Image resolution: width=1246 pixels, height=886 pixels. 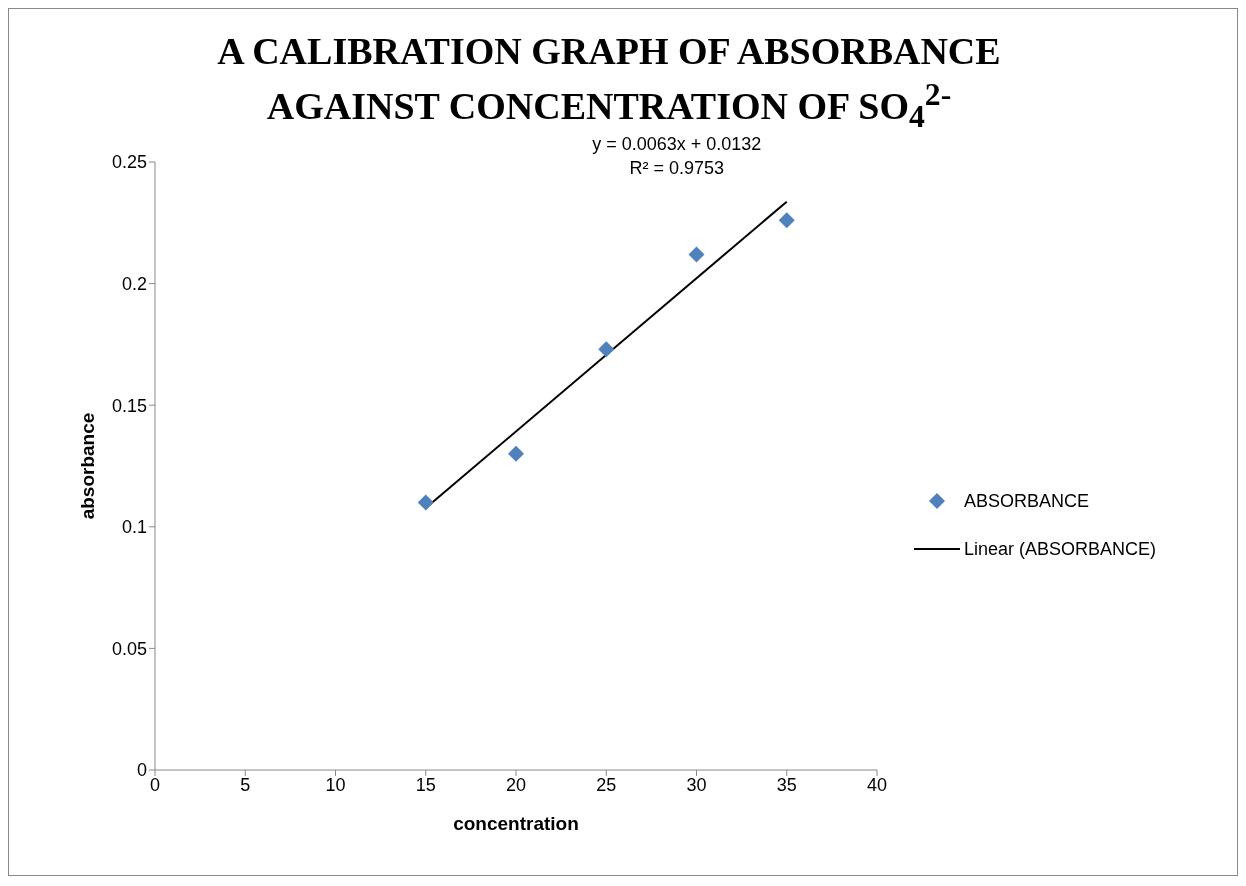 I want to click on x-tick-label: 0, so click(x=155, y=784).